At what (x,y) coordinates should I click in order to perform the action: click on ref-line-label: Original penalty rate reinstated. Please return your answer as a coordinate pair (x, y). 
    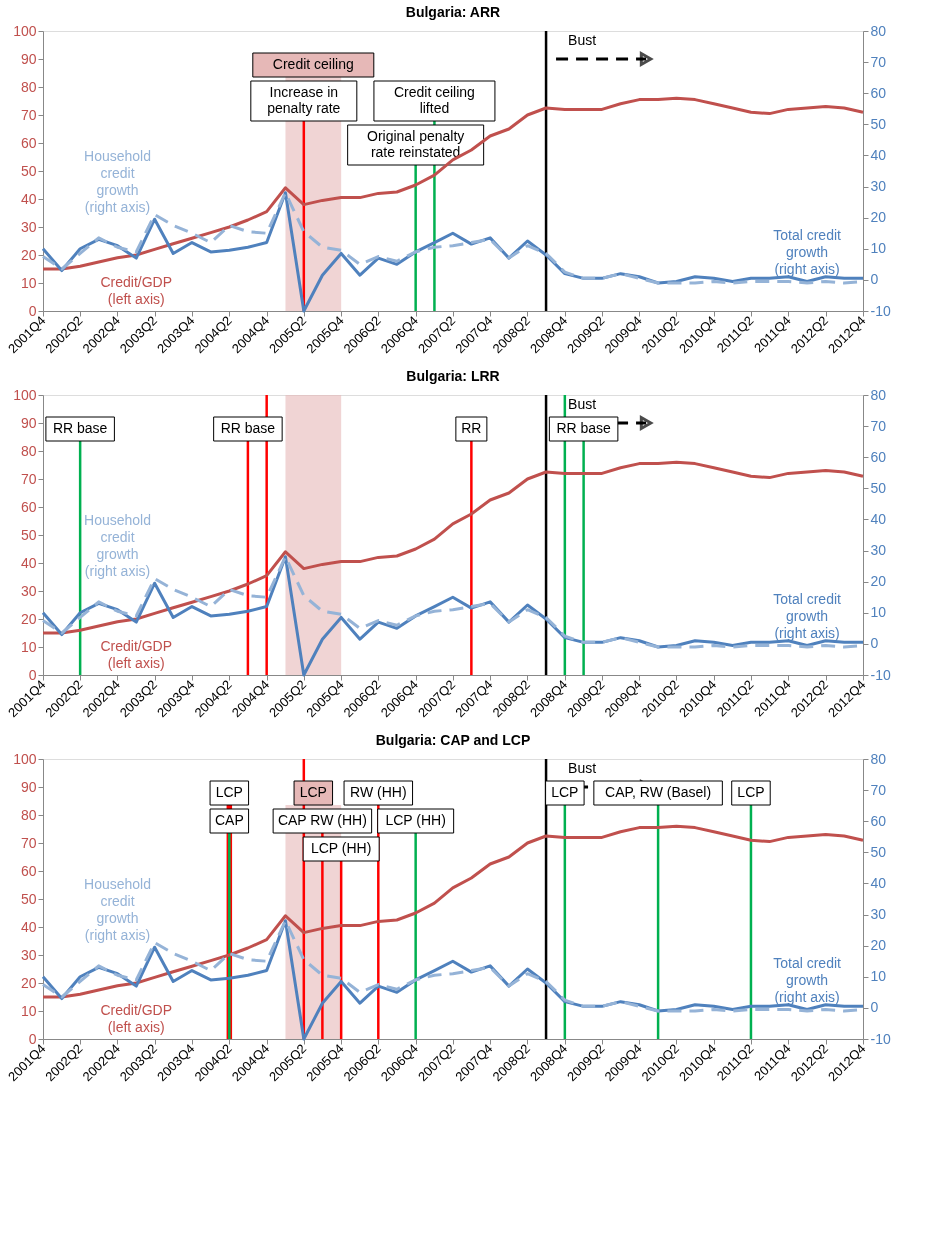
    Looking at the image, I should click on (416, 144).